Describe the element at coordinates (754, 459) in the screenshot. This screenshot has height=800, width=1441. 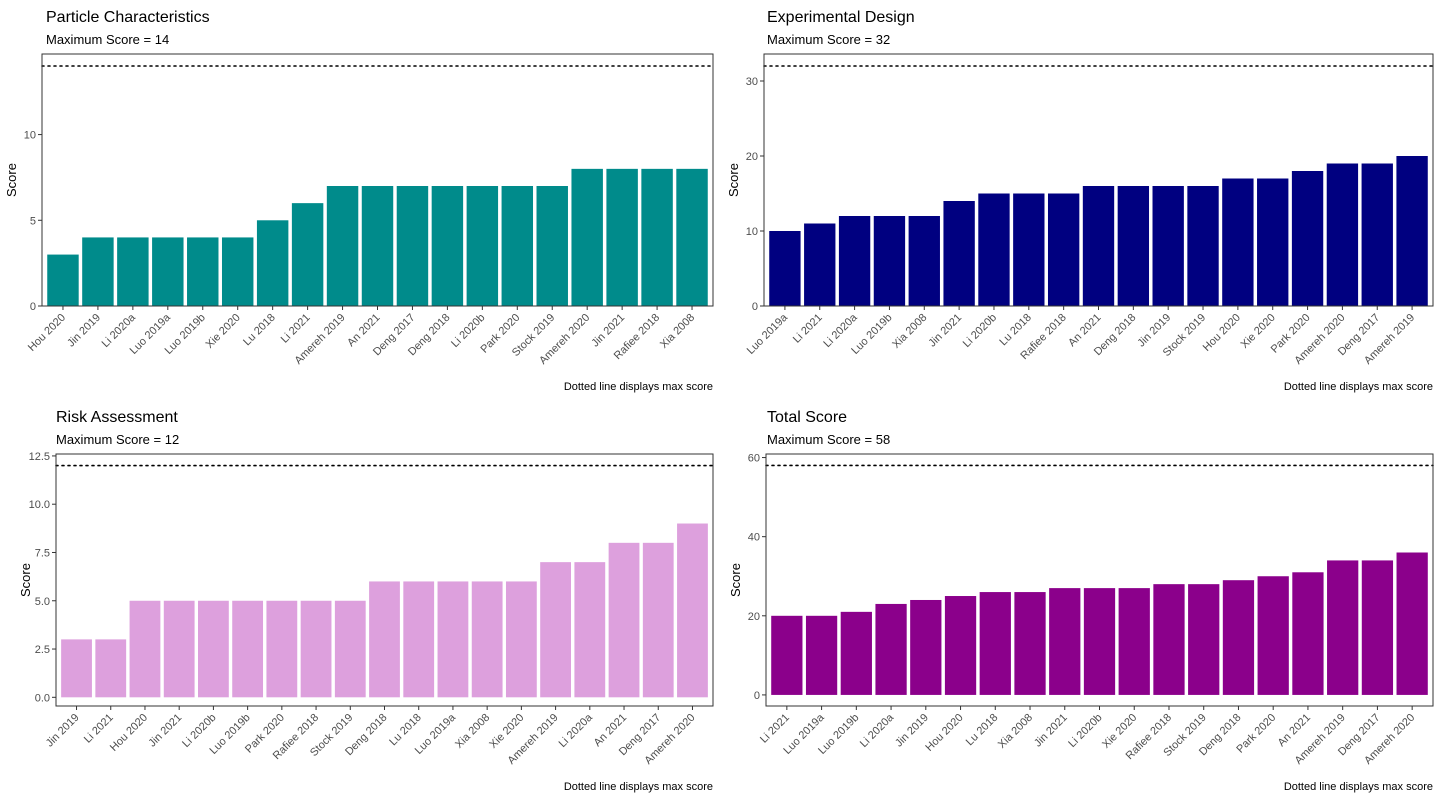
I see `y-tick-label: 60` at that location.